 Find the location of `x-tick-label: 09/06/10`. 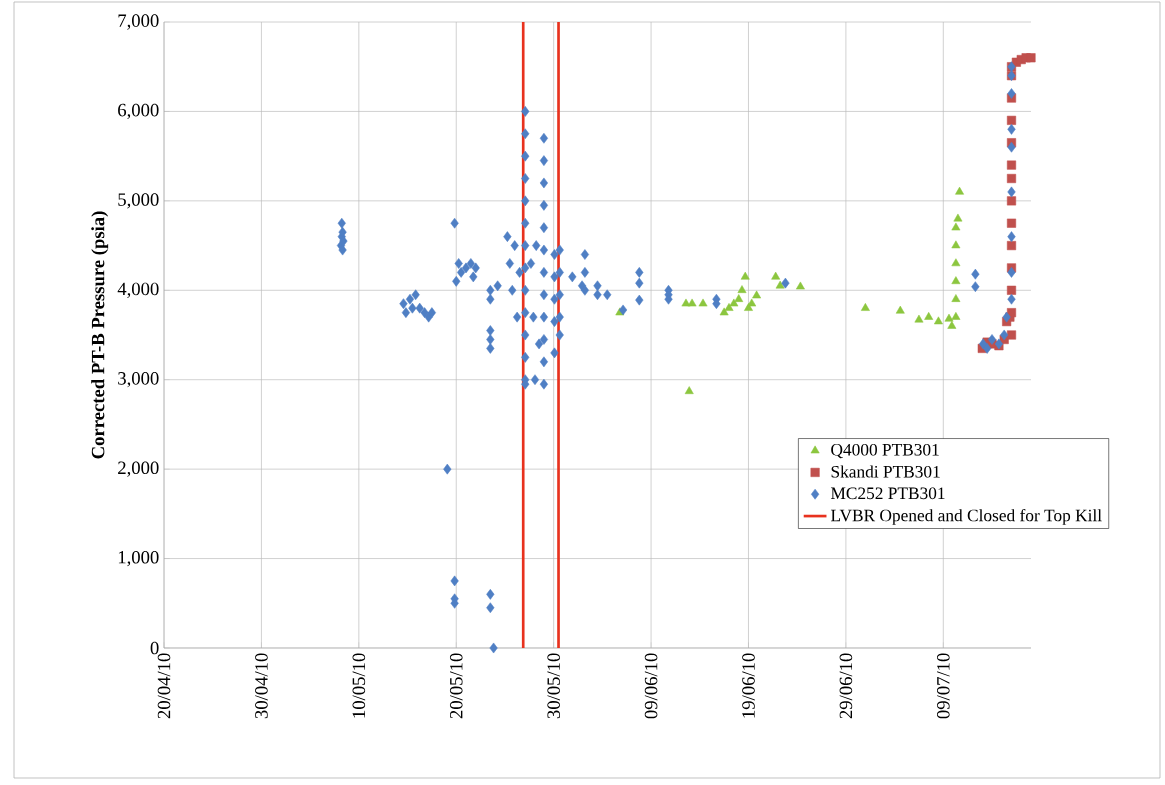

x-tick-label: 09/06/10 is located at coordinates (651, 686).